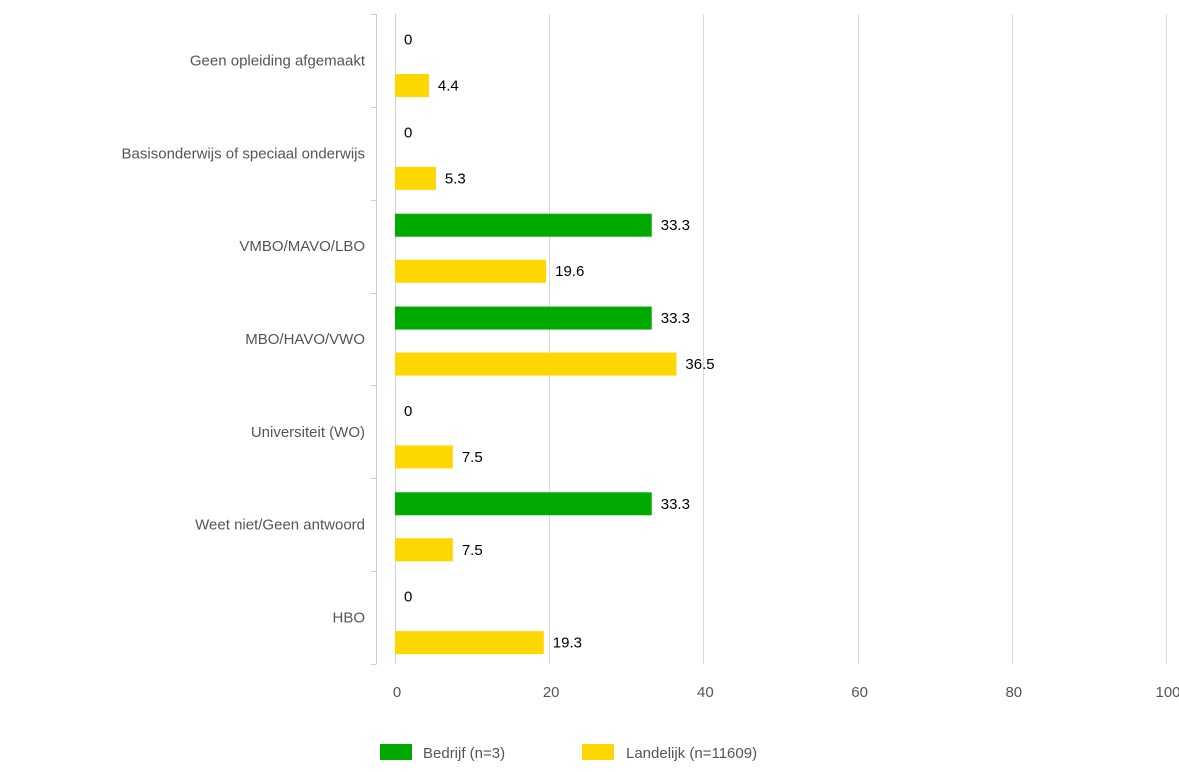 Image resolution: width=1179 pixels, height=772 pixels. I want to click on category-label: Geen opleiding afgemaakt, so click(278, 60).